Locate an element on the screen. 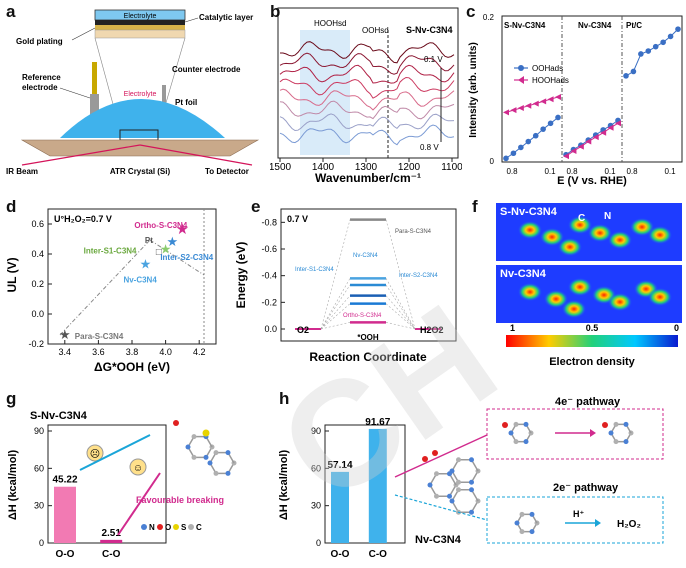 The width and height of the screenshot is (686, 568). e-ytick: -0.2 is located at coordinates (269, 302).